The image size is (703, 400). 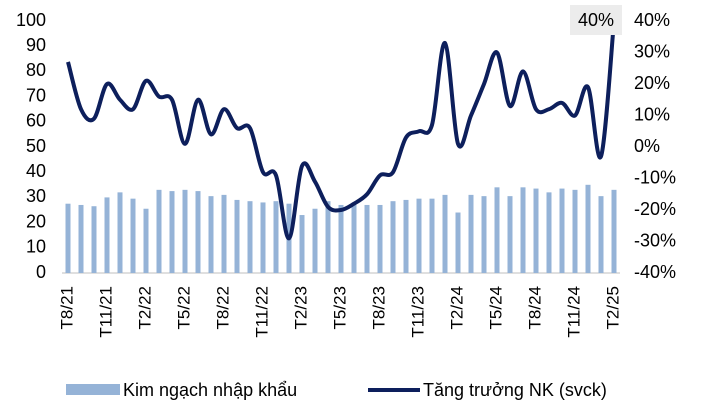 What do you see at coordinates (655, 209) in the screenshot?
I see `y2-tick-label: -20%` at bounding box center [655, 209].